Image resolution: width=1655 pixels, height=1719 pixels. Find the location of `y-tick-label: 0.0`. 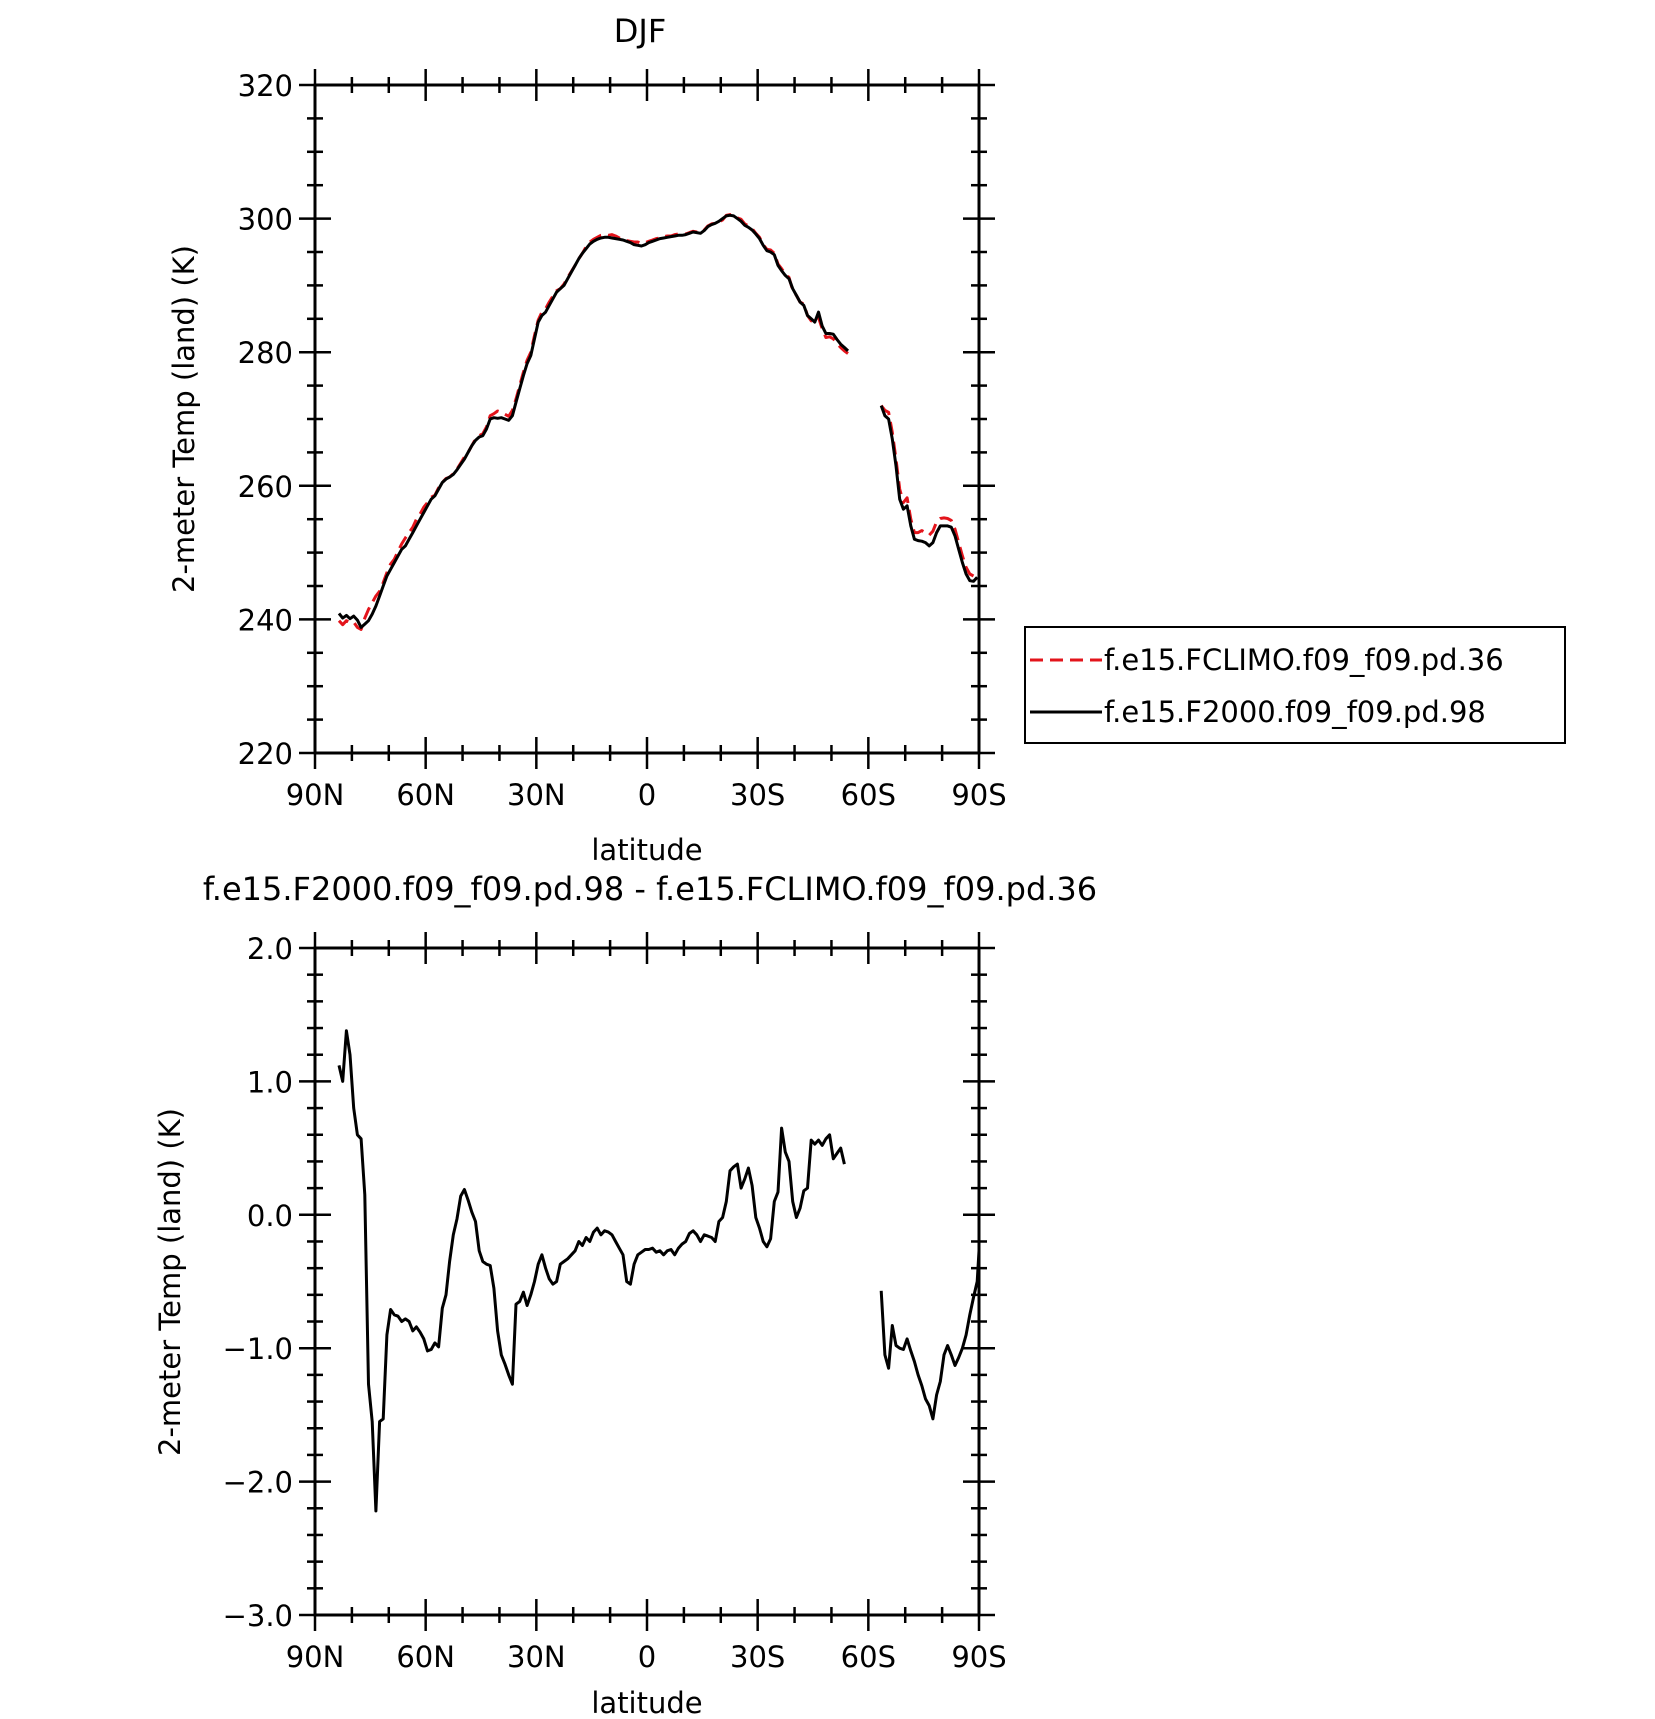

y-tick-label: 0.0 is located at coordinates (270, 1216).